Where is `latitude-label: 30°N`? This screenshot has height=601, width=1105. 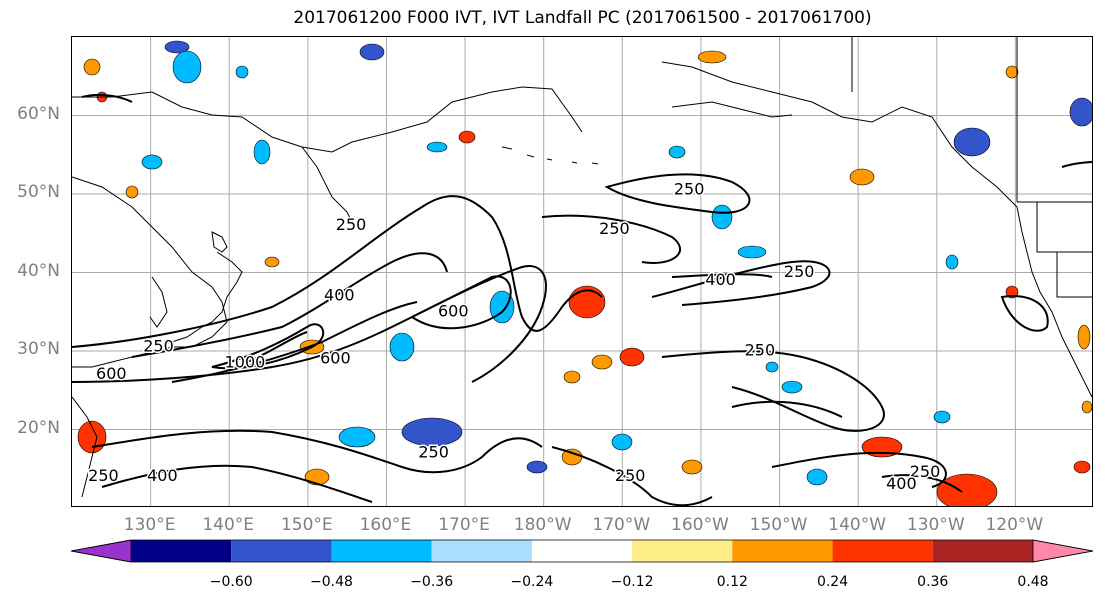
latitude-label: 30°N is located at coordinates (38, 349).